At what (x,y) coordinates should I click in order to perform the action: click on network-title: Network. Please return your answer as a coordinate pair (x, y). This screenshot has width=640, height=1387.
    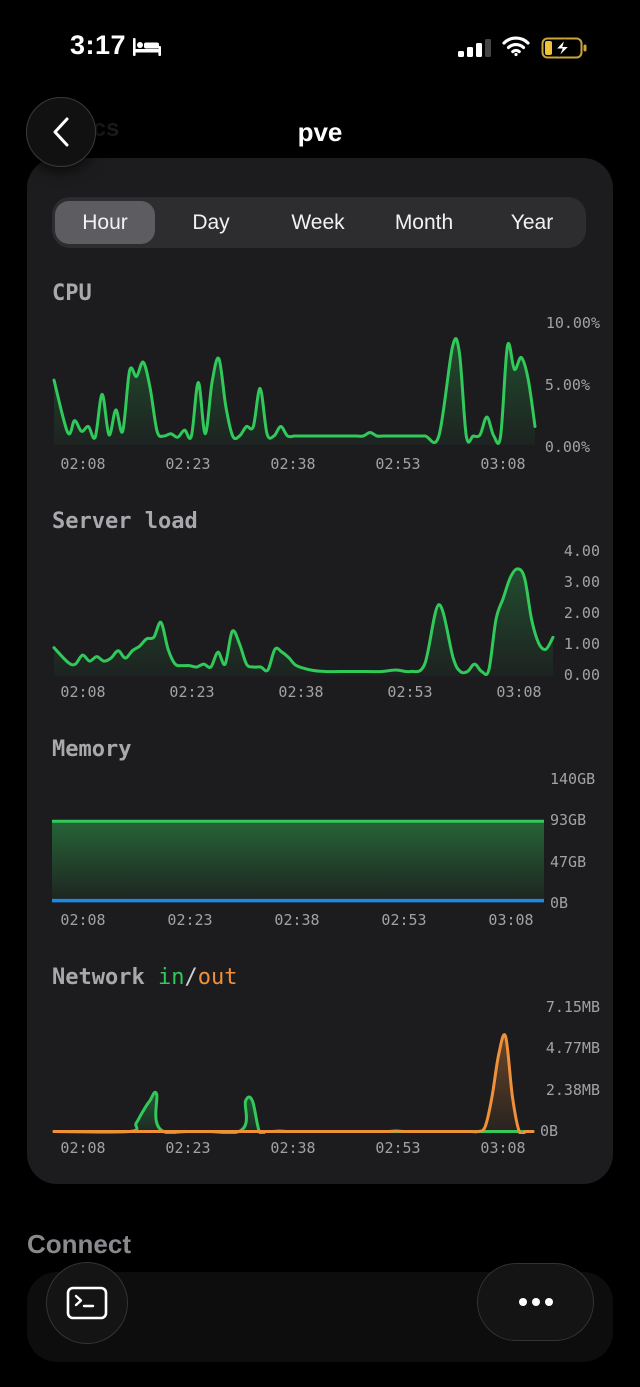
    Looking at the image, I should click on (98, 977).